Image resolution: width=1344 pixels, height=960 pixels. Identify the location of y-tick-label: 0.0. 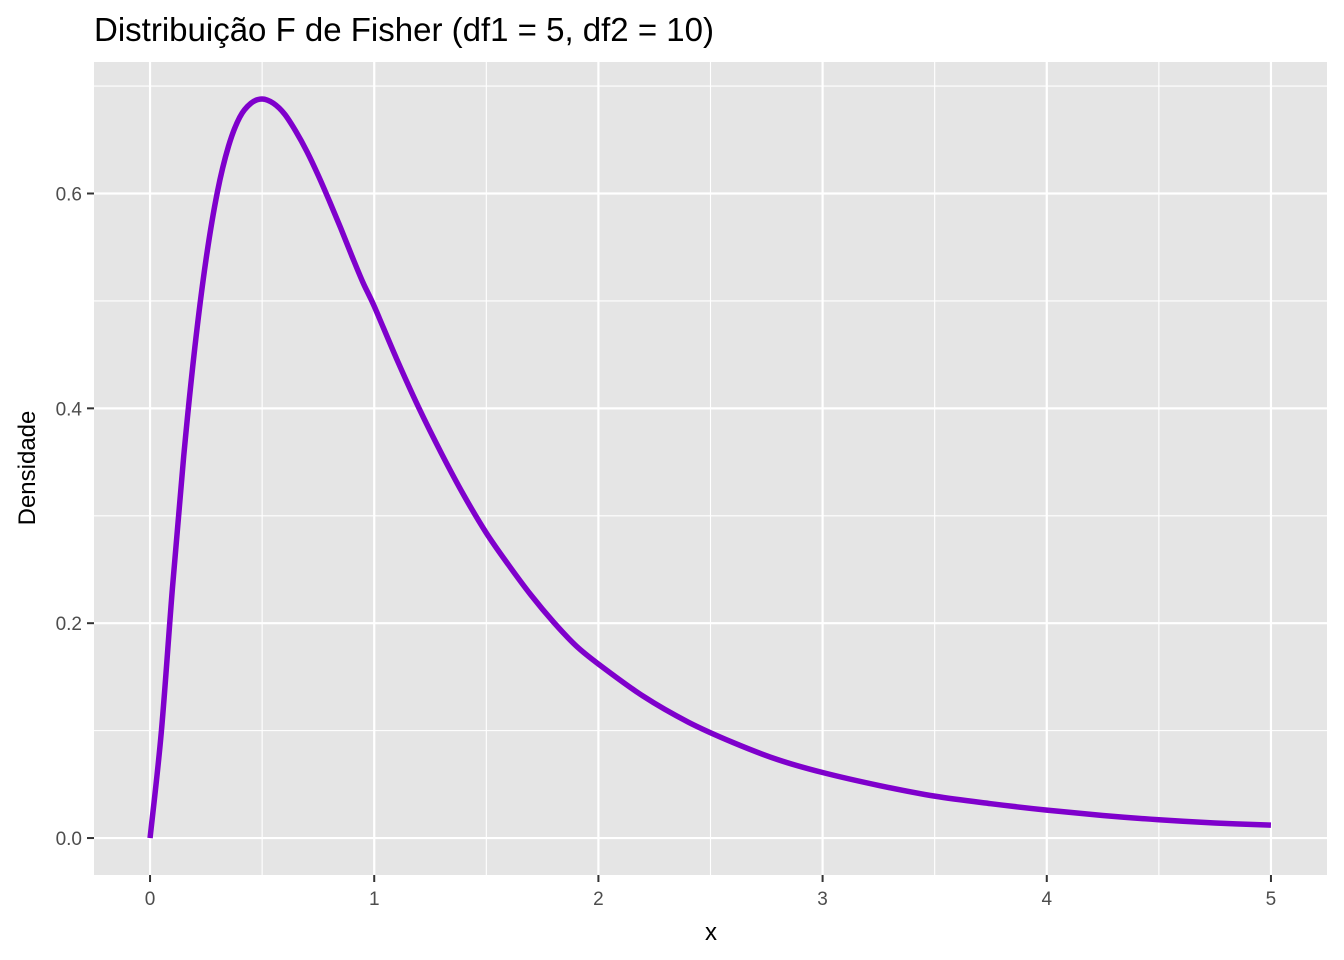
(69, 839).